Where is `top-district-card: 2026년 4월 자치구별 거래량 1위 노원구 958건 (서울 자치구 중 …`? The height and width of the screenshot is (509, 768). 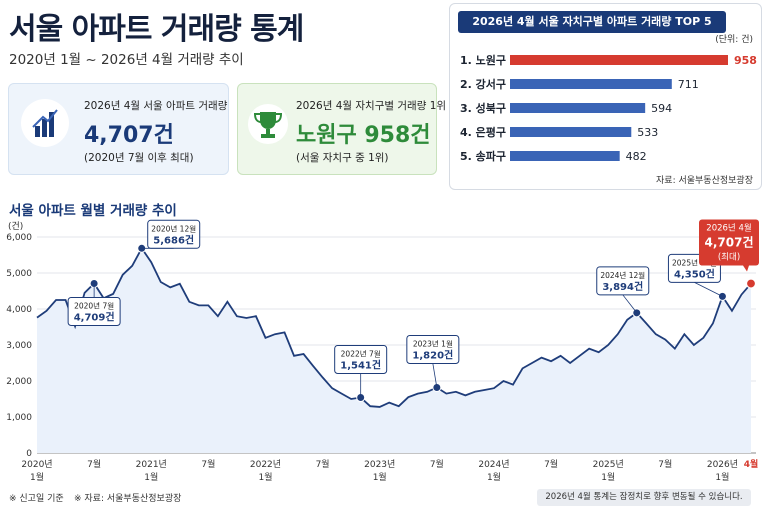 top-district-card: 2026년 4월 자치구별 거래량 1위 노원구 958건 (서울 자치구 중 … is located at coordinates (341, 129).